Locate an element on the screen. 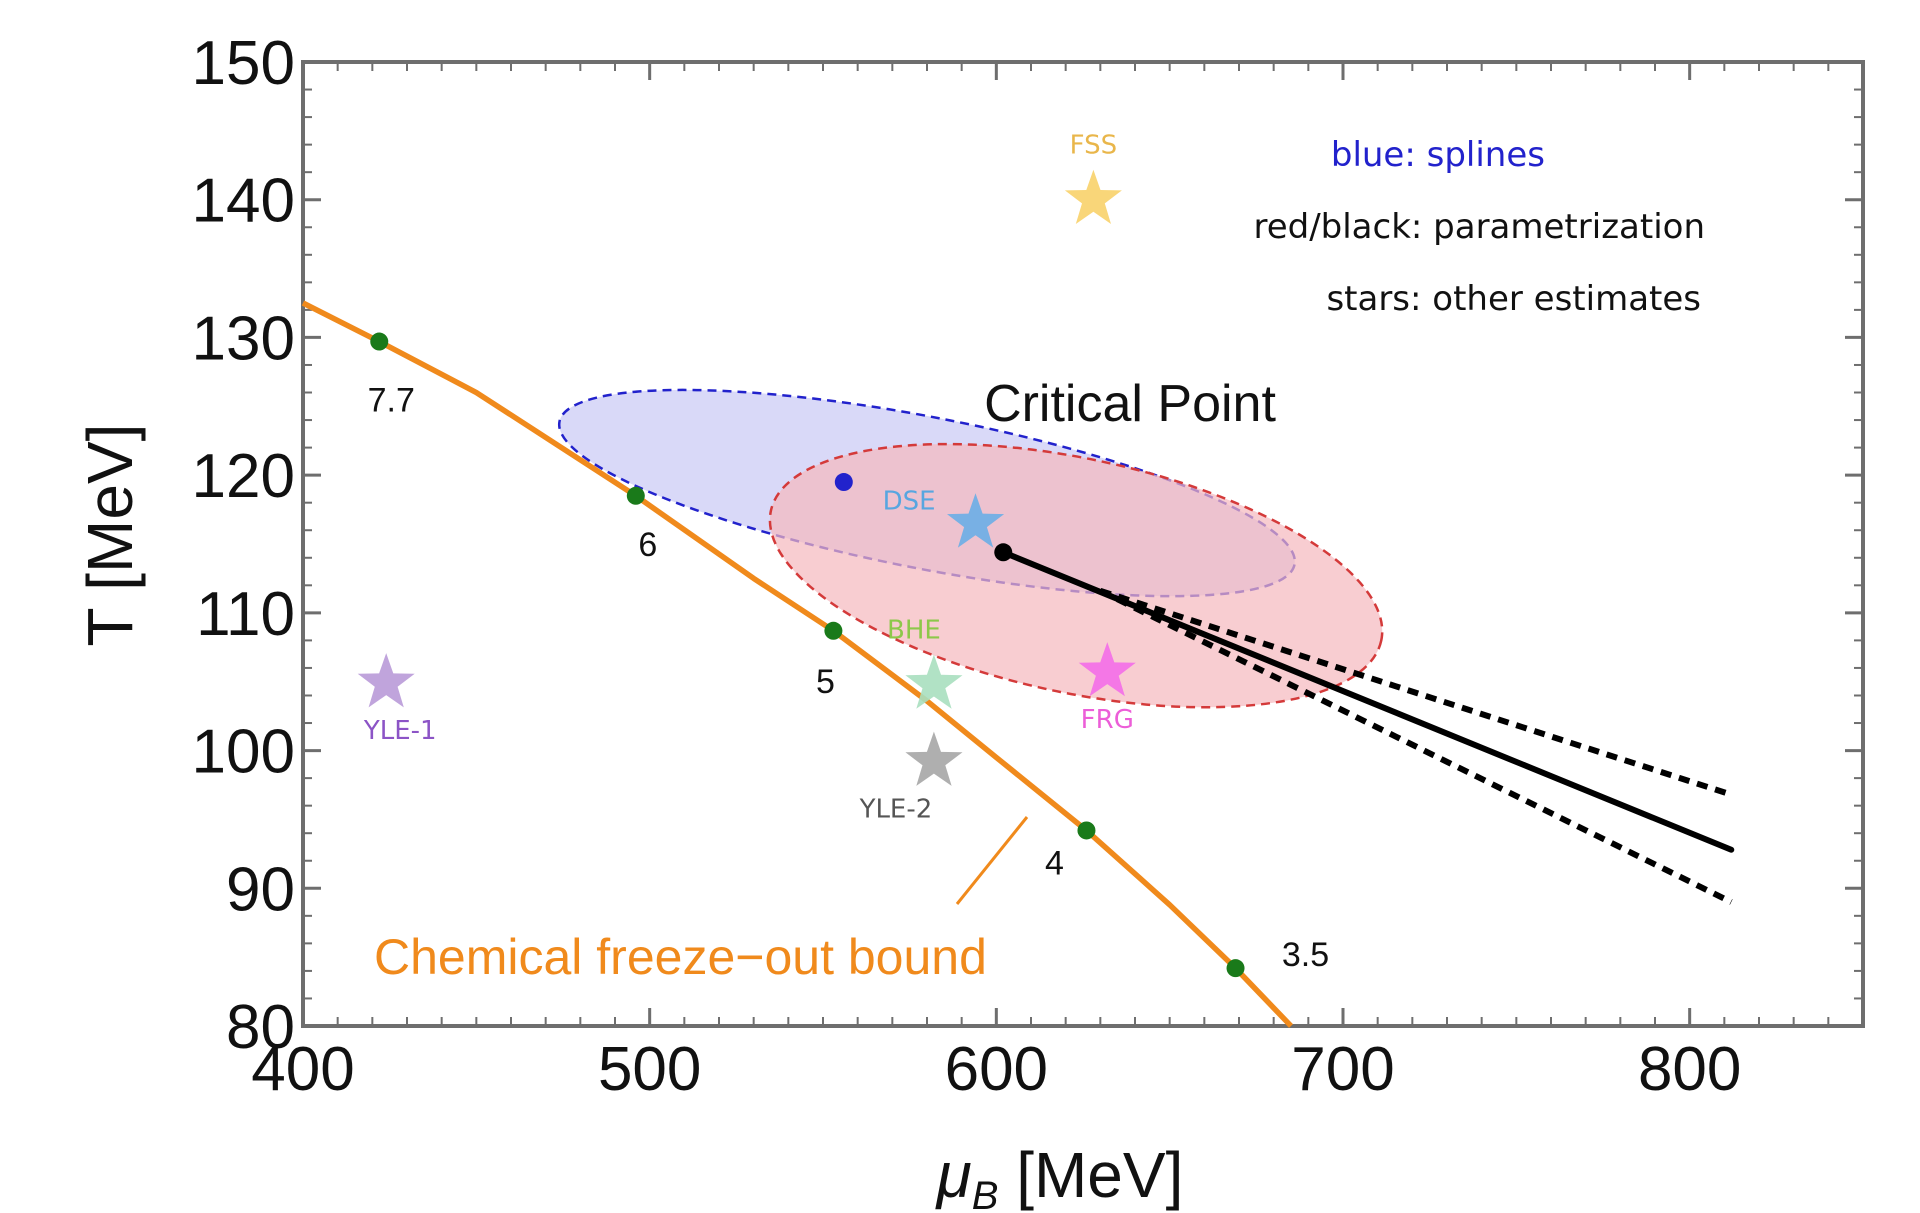  x-axis-title-mu: μ is located at coordinates (953, 1175).